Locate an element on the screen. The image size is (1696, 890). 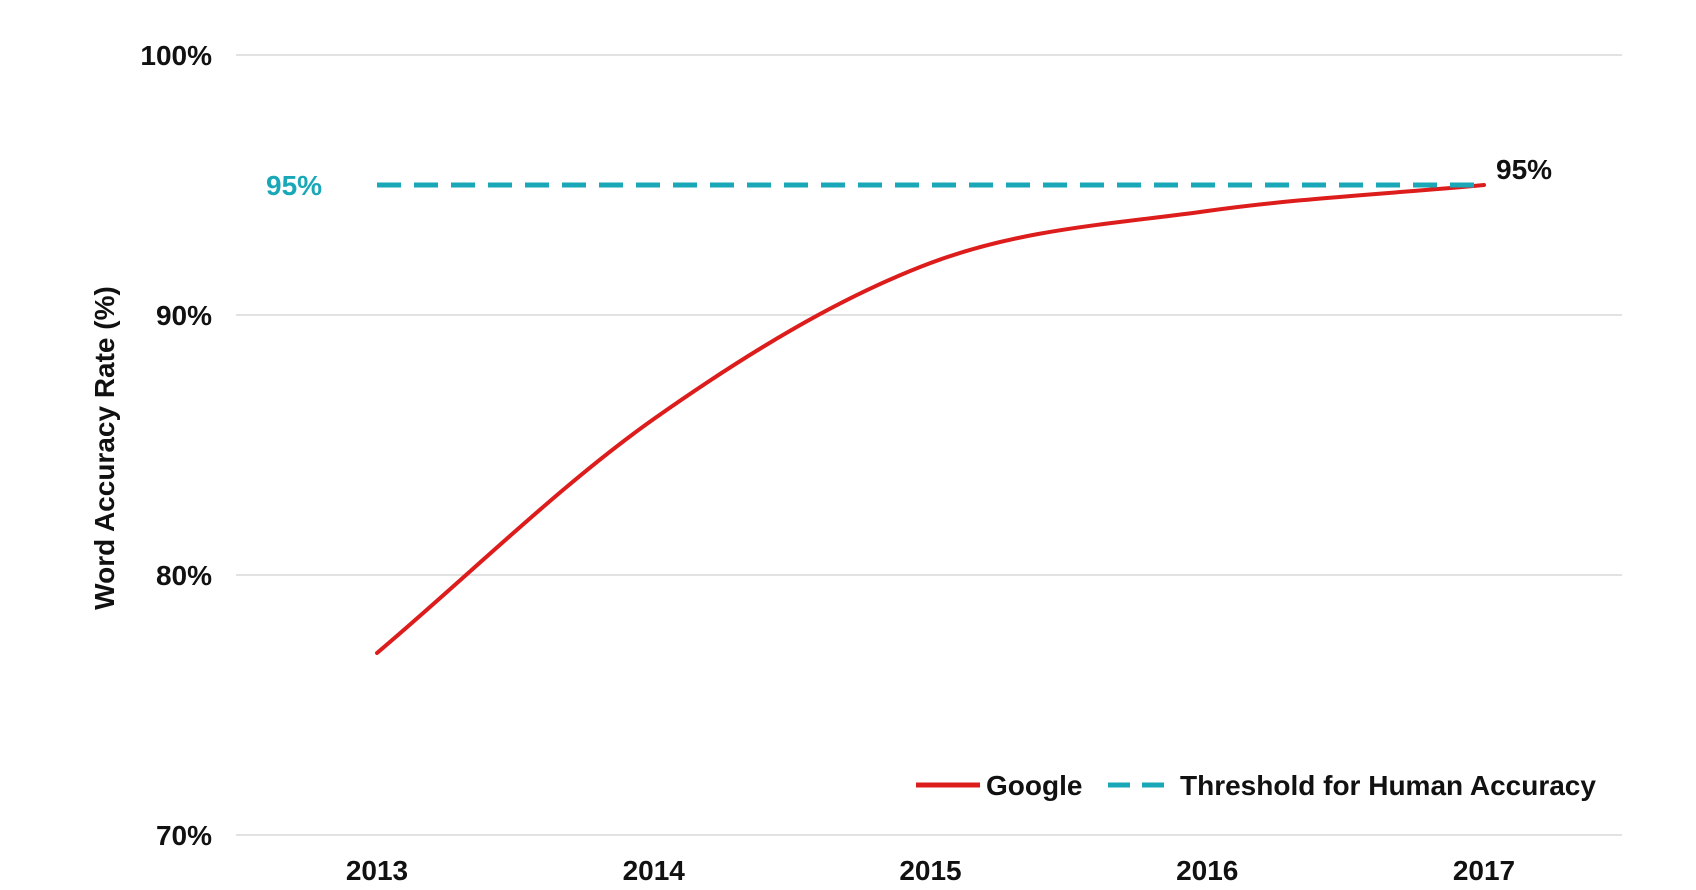
x-tick-label: 2017 is located at coordinates (1484, 870).